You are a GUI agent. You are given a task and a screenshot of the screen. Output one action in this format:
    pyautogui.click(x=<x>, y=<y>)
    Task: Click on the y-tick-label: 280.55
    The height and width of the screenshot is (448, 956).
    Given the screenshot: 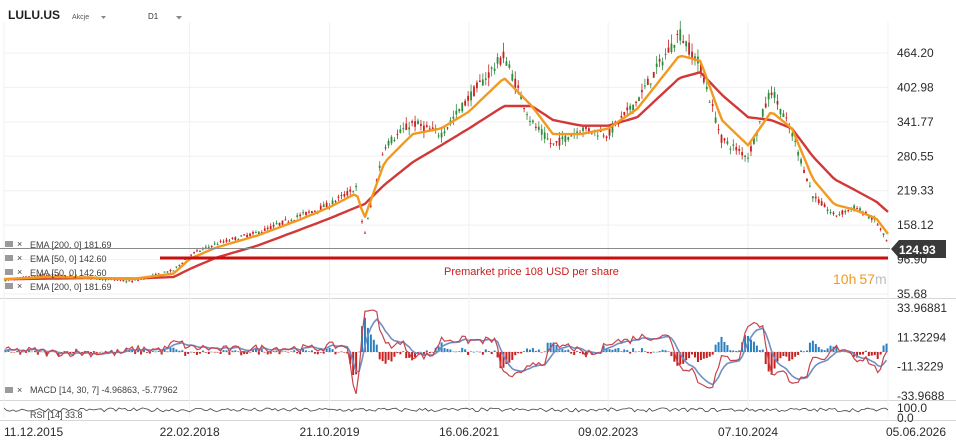 What is the action you would take?
    pyautogui.click(x=915, y=156)
    